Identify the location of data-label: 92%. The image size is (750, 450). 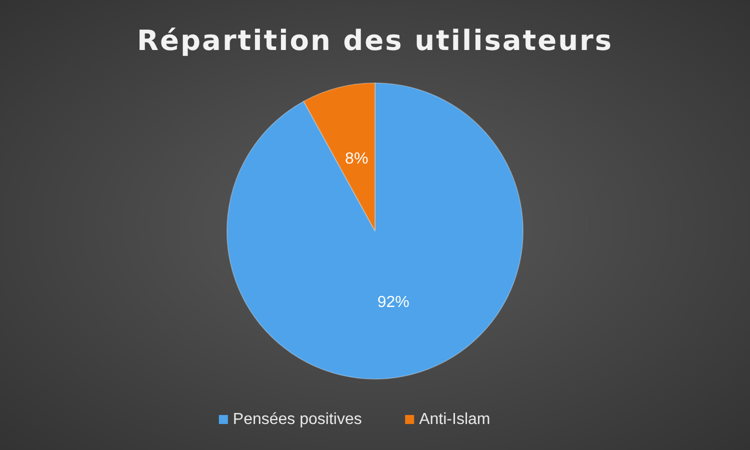
(393, 302).